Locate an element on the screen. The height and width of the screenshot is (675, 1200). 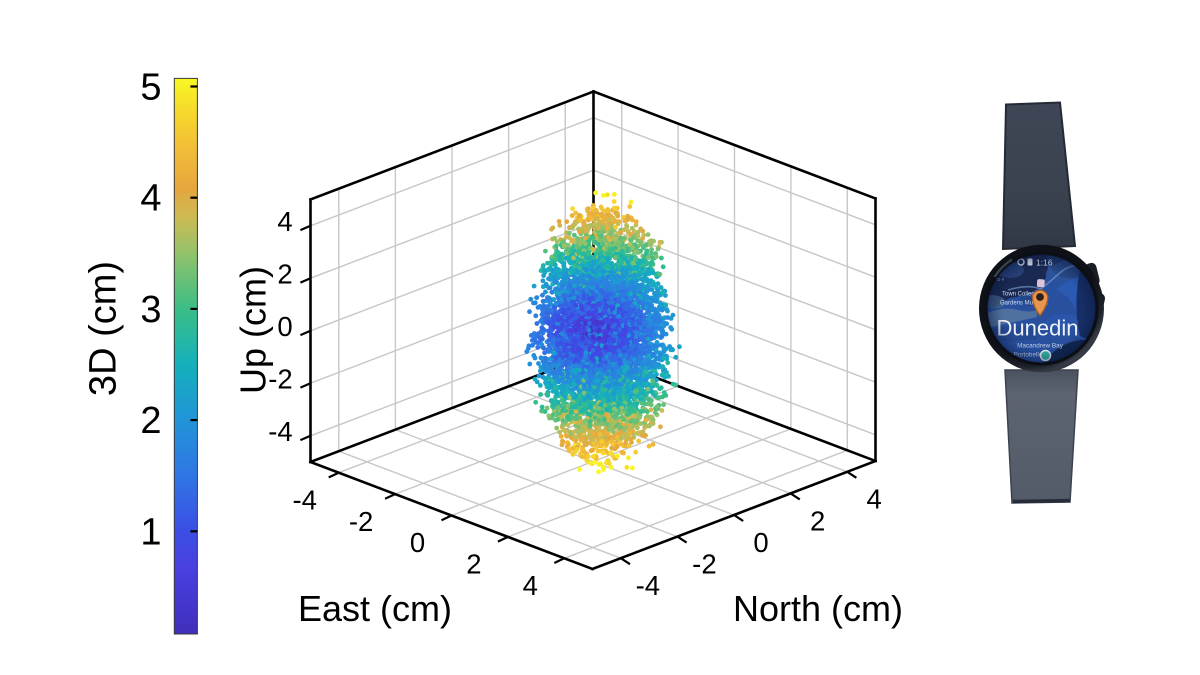
svg-text: 1 is located at coordinates (150, 532).